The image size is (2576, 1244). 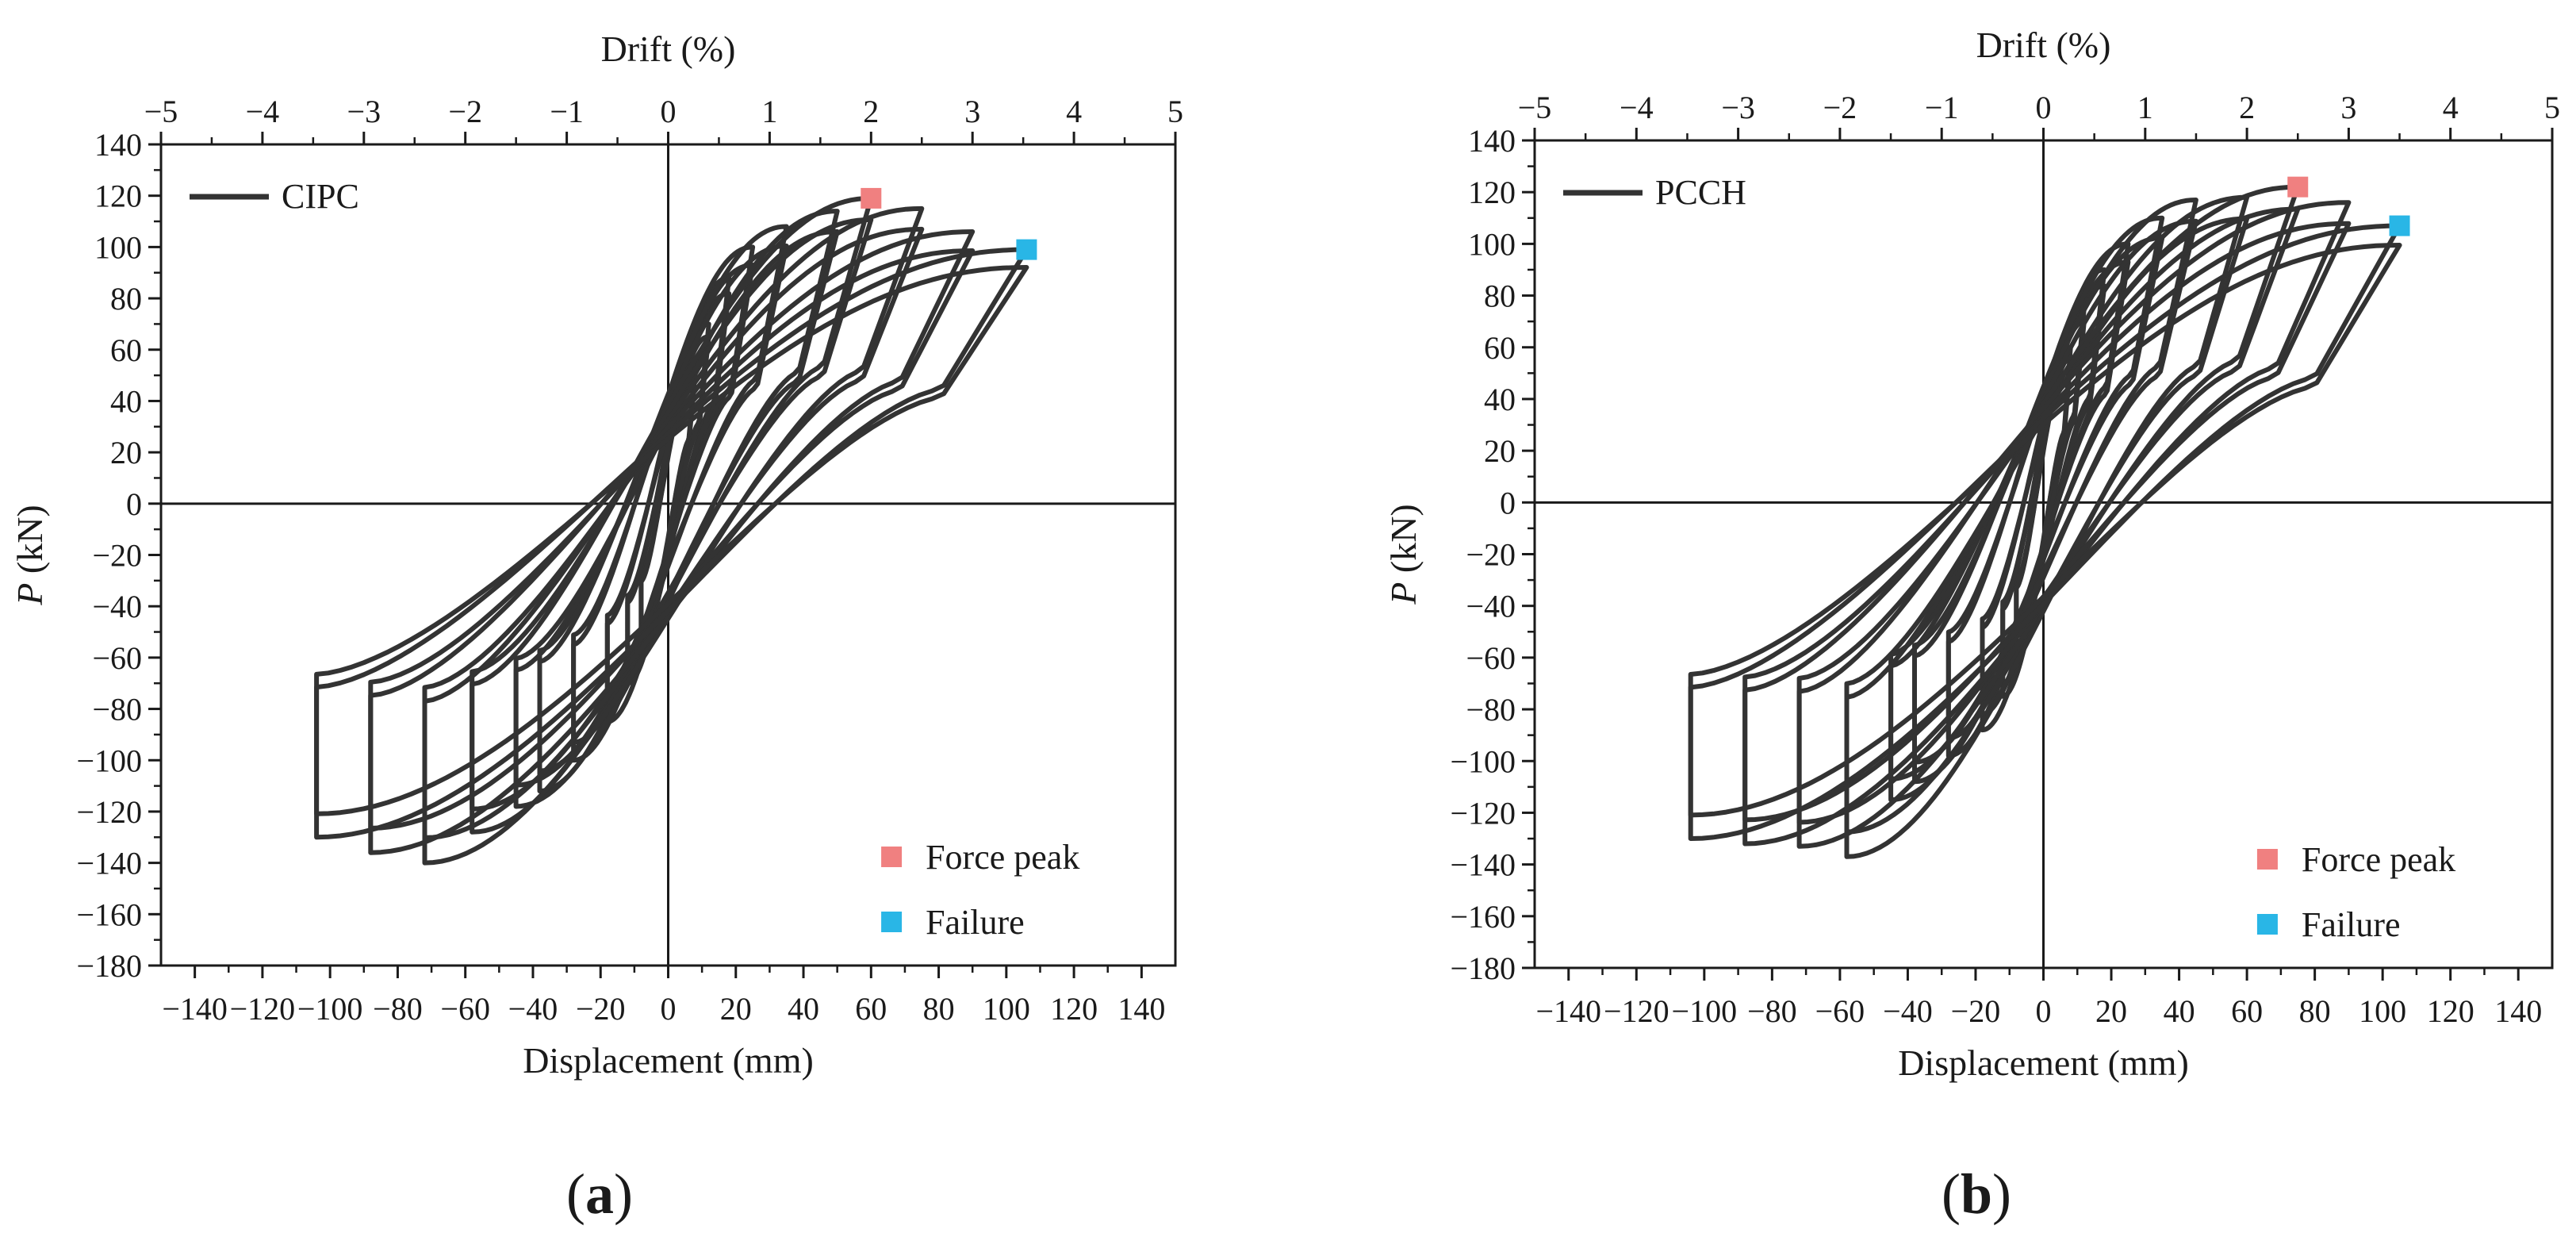 I want to click on hysteresis-series, so click(x=671, y=530).